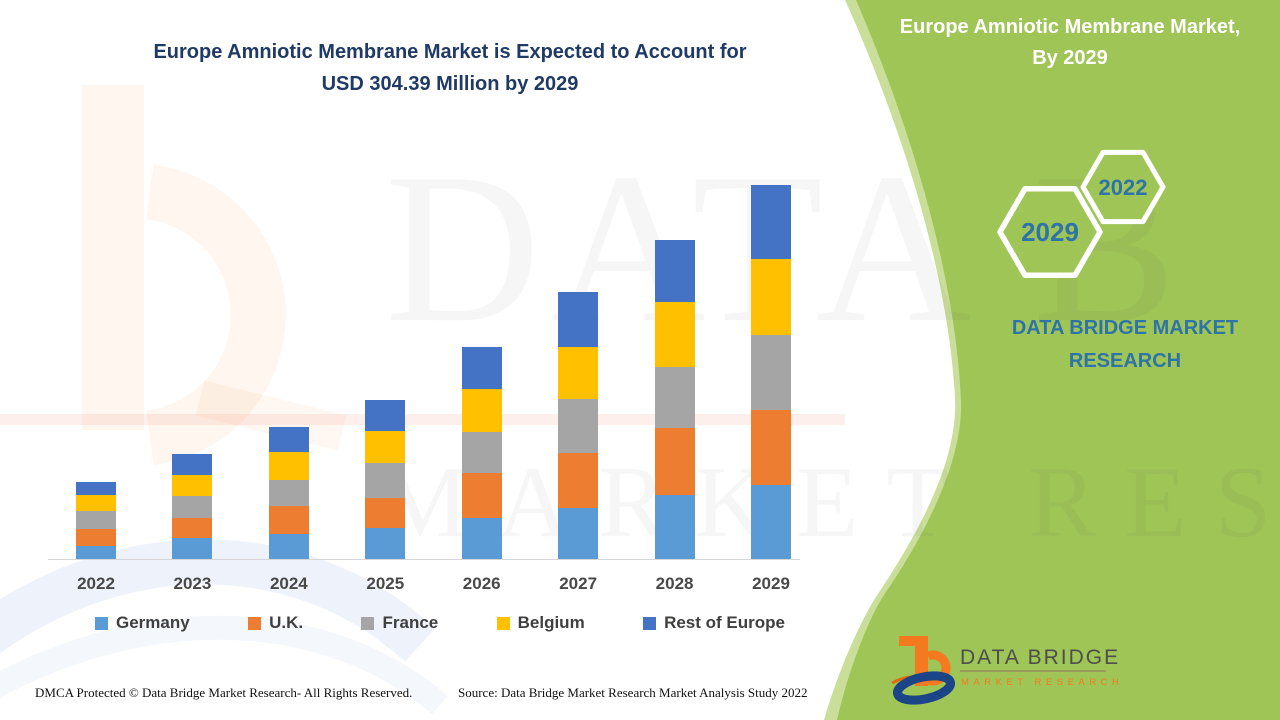 This screenshot has width=1280, height=720. I want to click on bar-2026-segment-u-k, so click(481, 496).